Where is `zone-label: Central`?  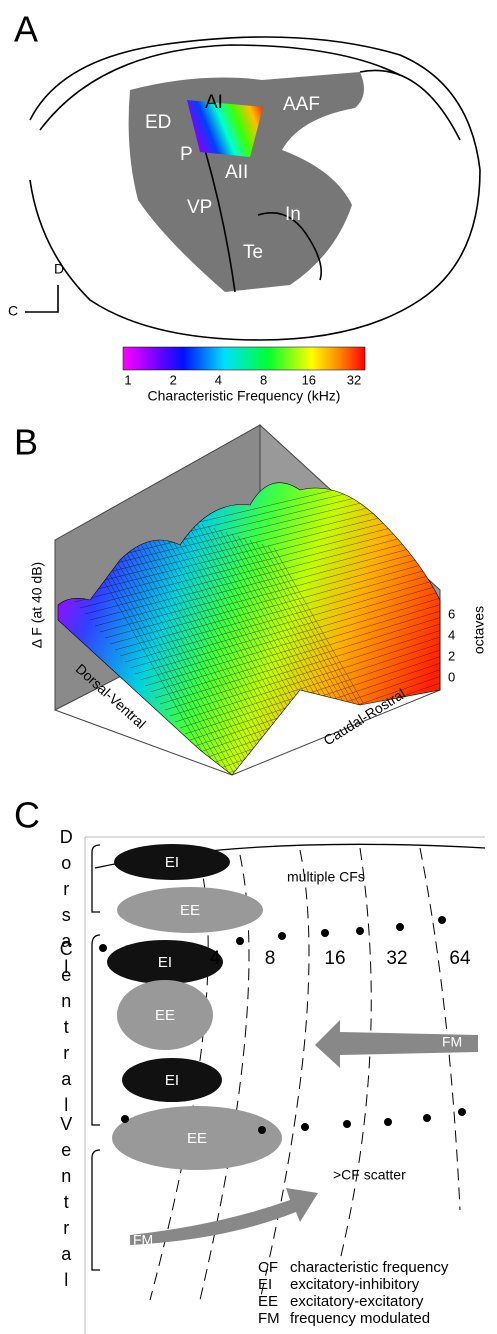
zone-label: Central is located at coordinates (66, 1030).